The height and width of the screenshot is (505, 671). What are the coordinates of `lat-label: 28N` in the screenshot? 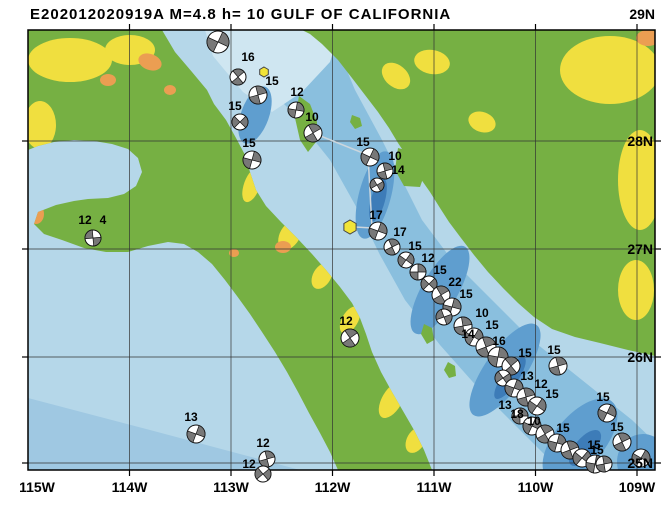 It's located at (640, 141).